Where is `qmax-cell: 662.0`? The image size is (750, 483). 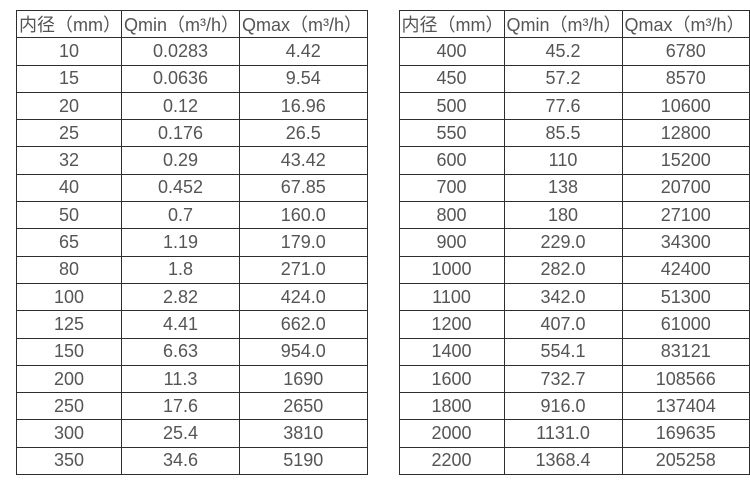 qmax-cell: 662.0 is located at coordinates (303, 324).